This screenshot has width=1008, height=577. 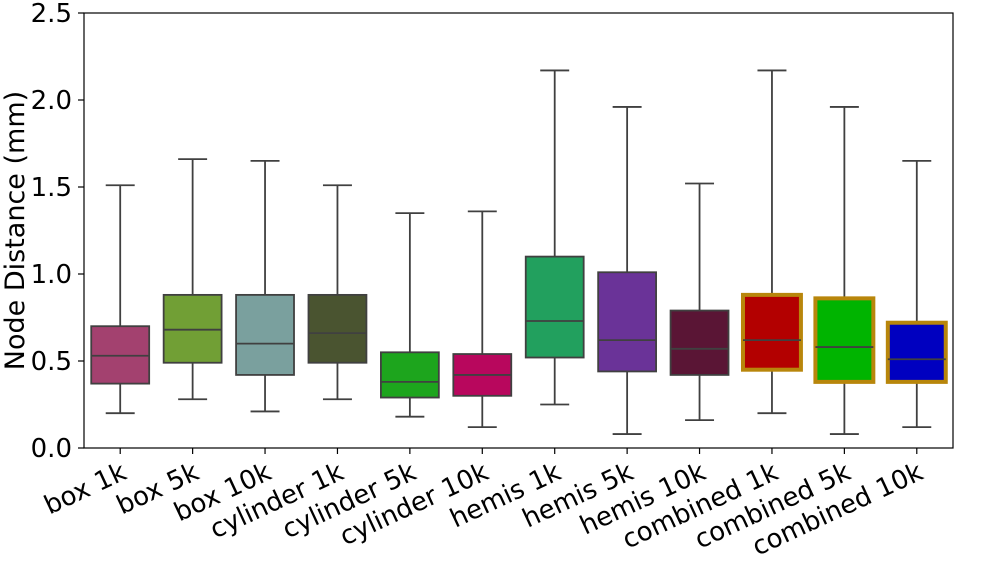 What do you see at coordinates (699, 302) in the screenshot?
I see `box-group-hemis-10k` at bounding box center [699, 302].